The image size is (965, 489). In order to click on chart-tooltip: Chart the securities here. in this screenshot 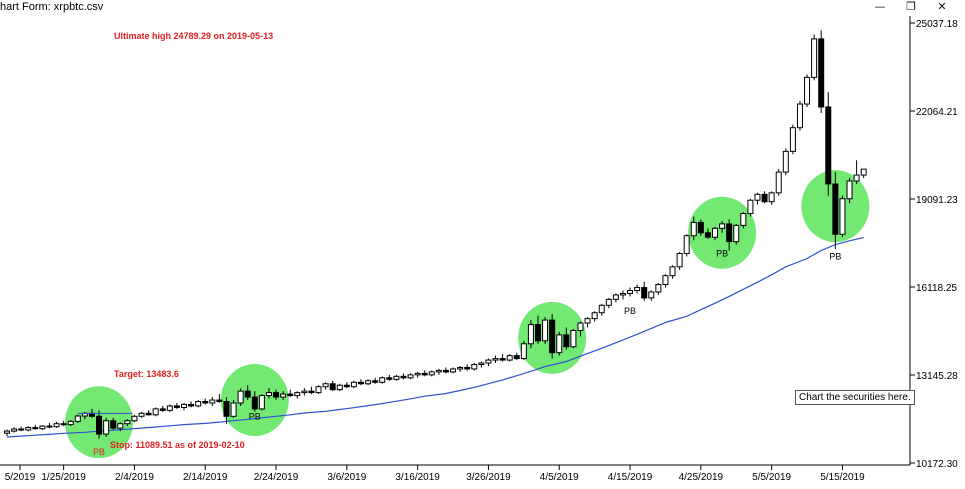, I will do `click(855, 397)`.